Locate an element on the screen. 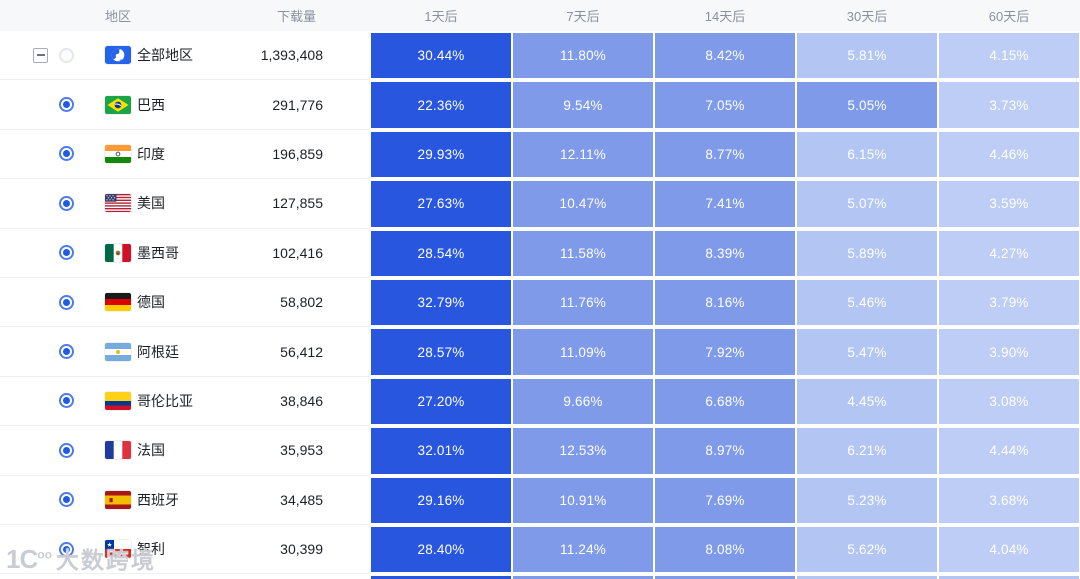  retention-cell-day1: 29.16% is located at coordinates (441, 500).